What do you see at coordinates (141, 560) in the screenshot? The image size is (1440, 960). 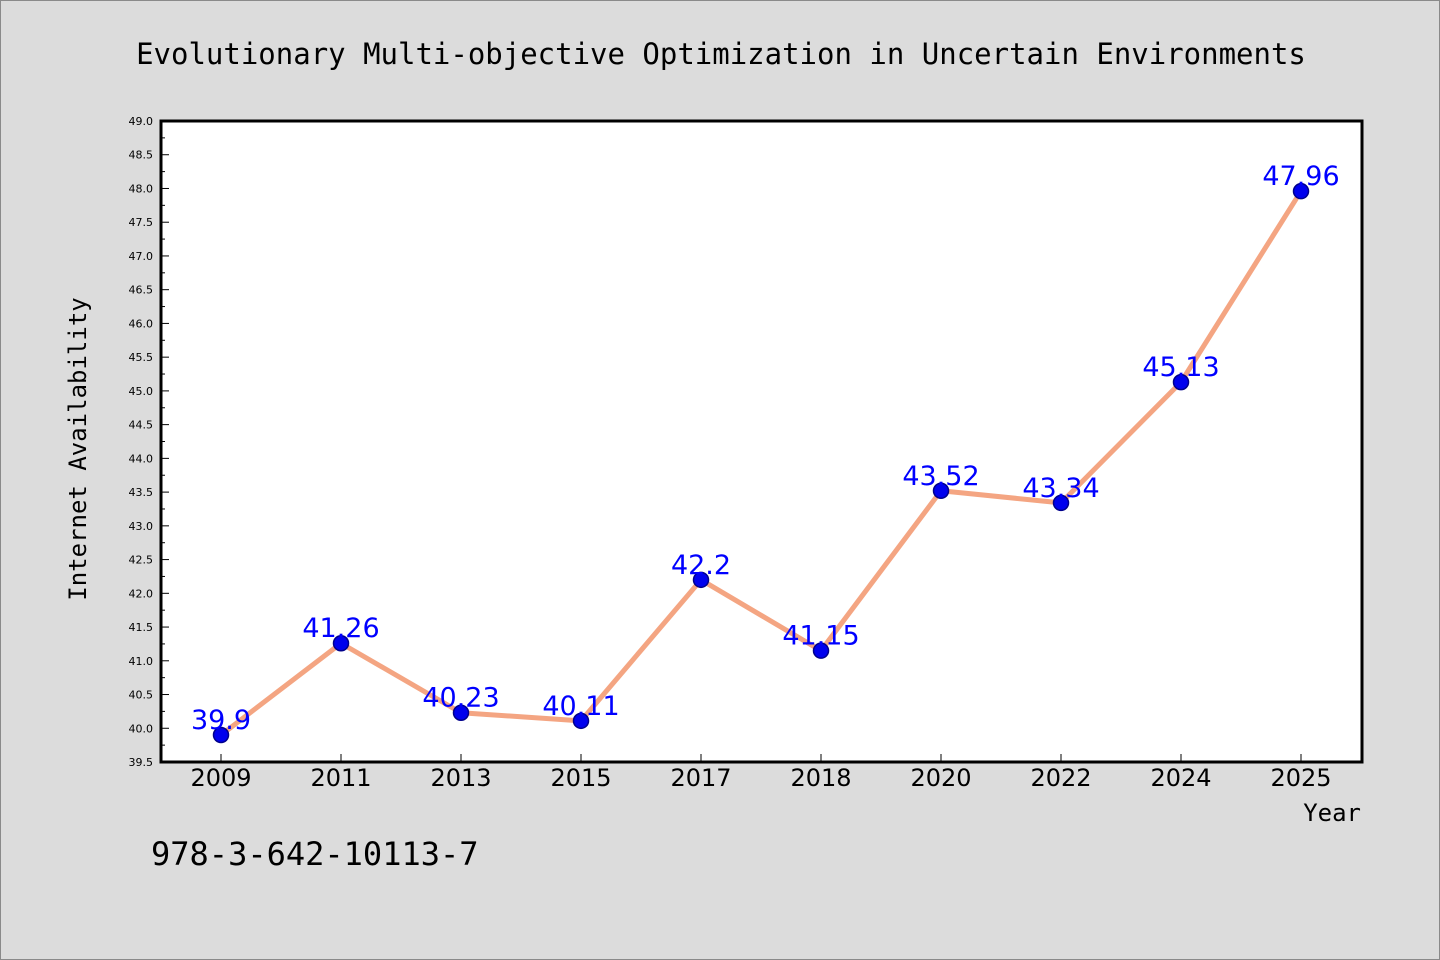 I see `y-tick-label: 42.5` at bounding box center [141, 560].